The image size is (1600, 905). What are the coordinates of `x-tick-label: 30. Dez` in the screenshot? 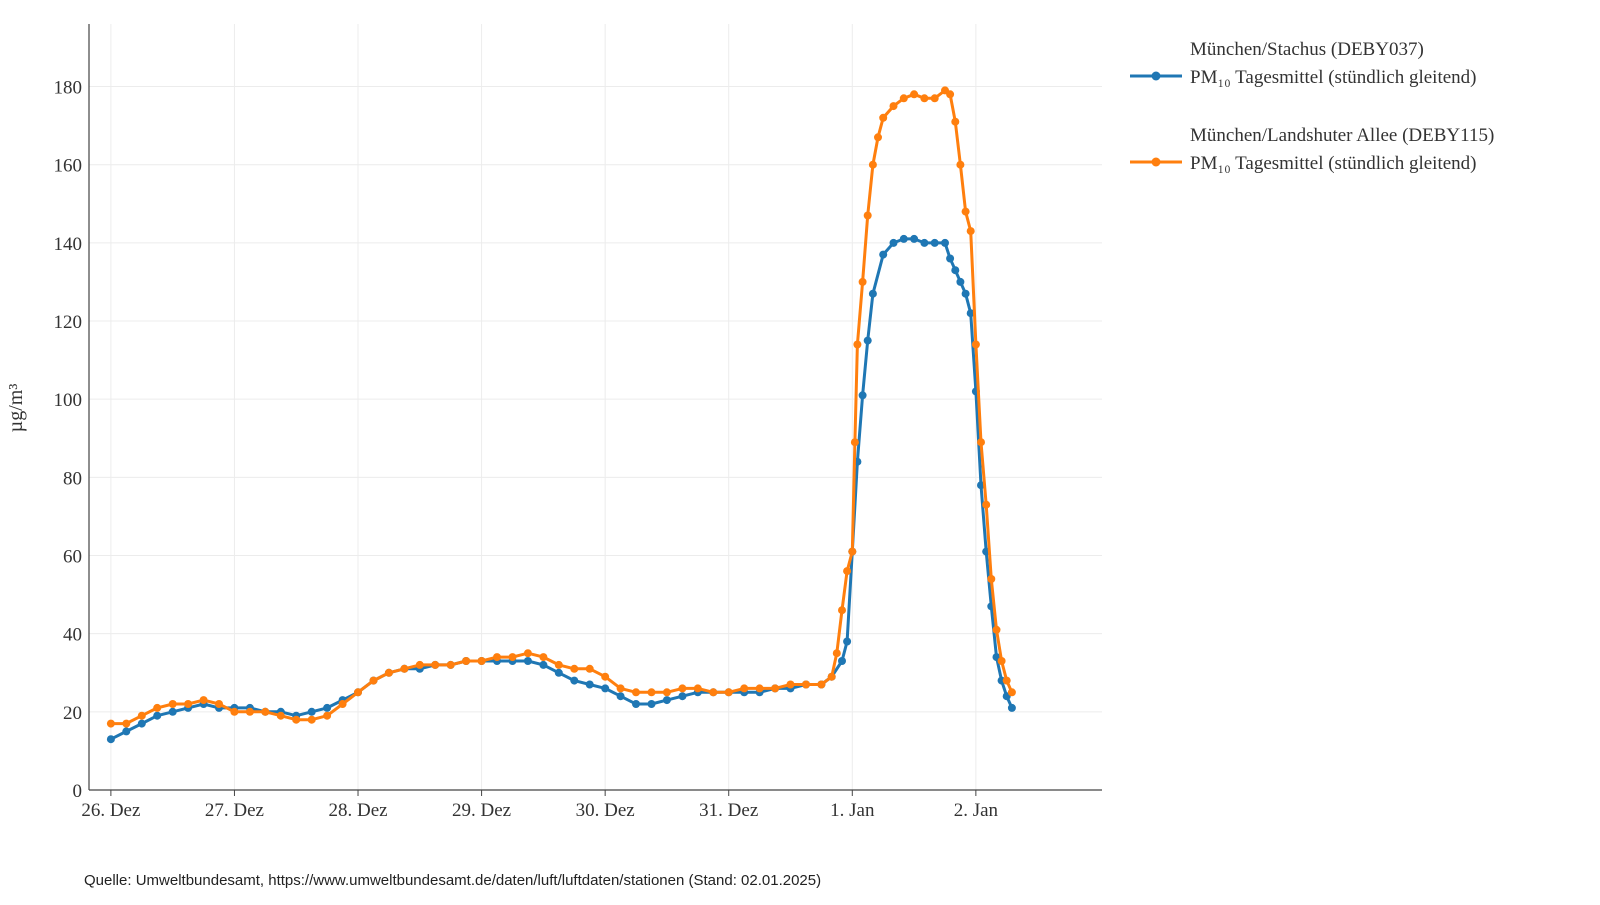 It's located at (605, 810).